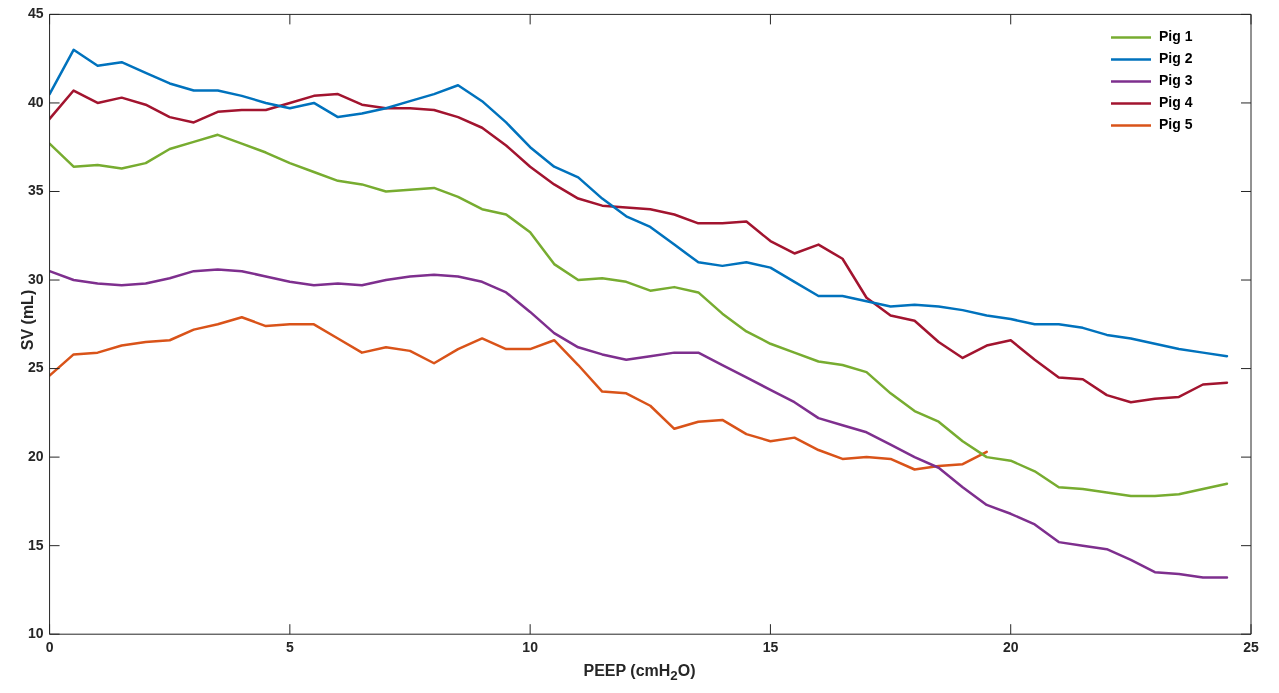 The height and width of the screenshot is (693, 1279). I want to click on y-tick-label: 25, so click(35, 367).